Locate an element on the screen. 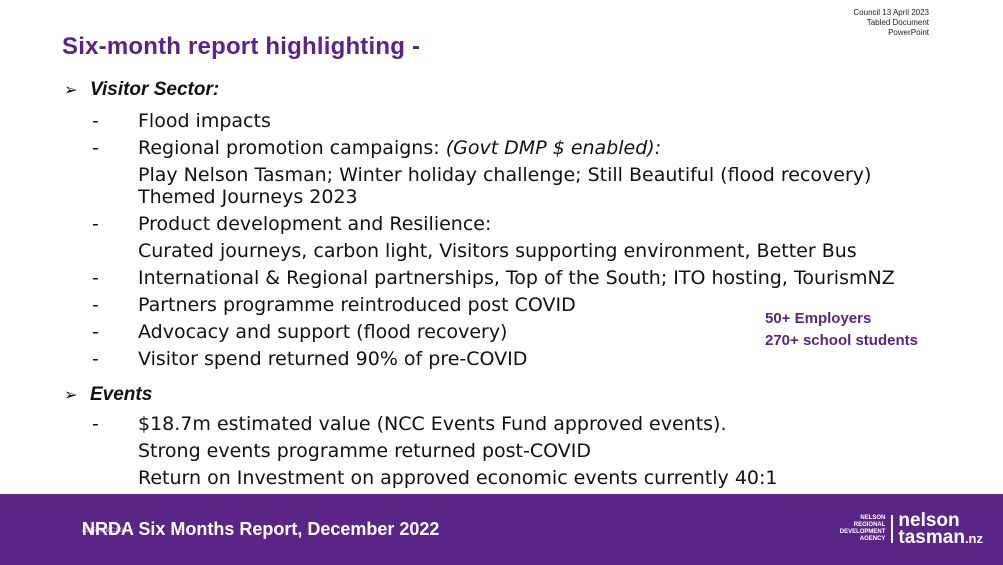  section-heading-visitor: Visitor Sector: is located at coordinates (155, 89).